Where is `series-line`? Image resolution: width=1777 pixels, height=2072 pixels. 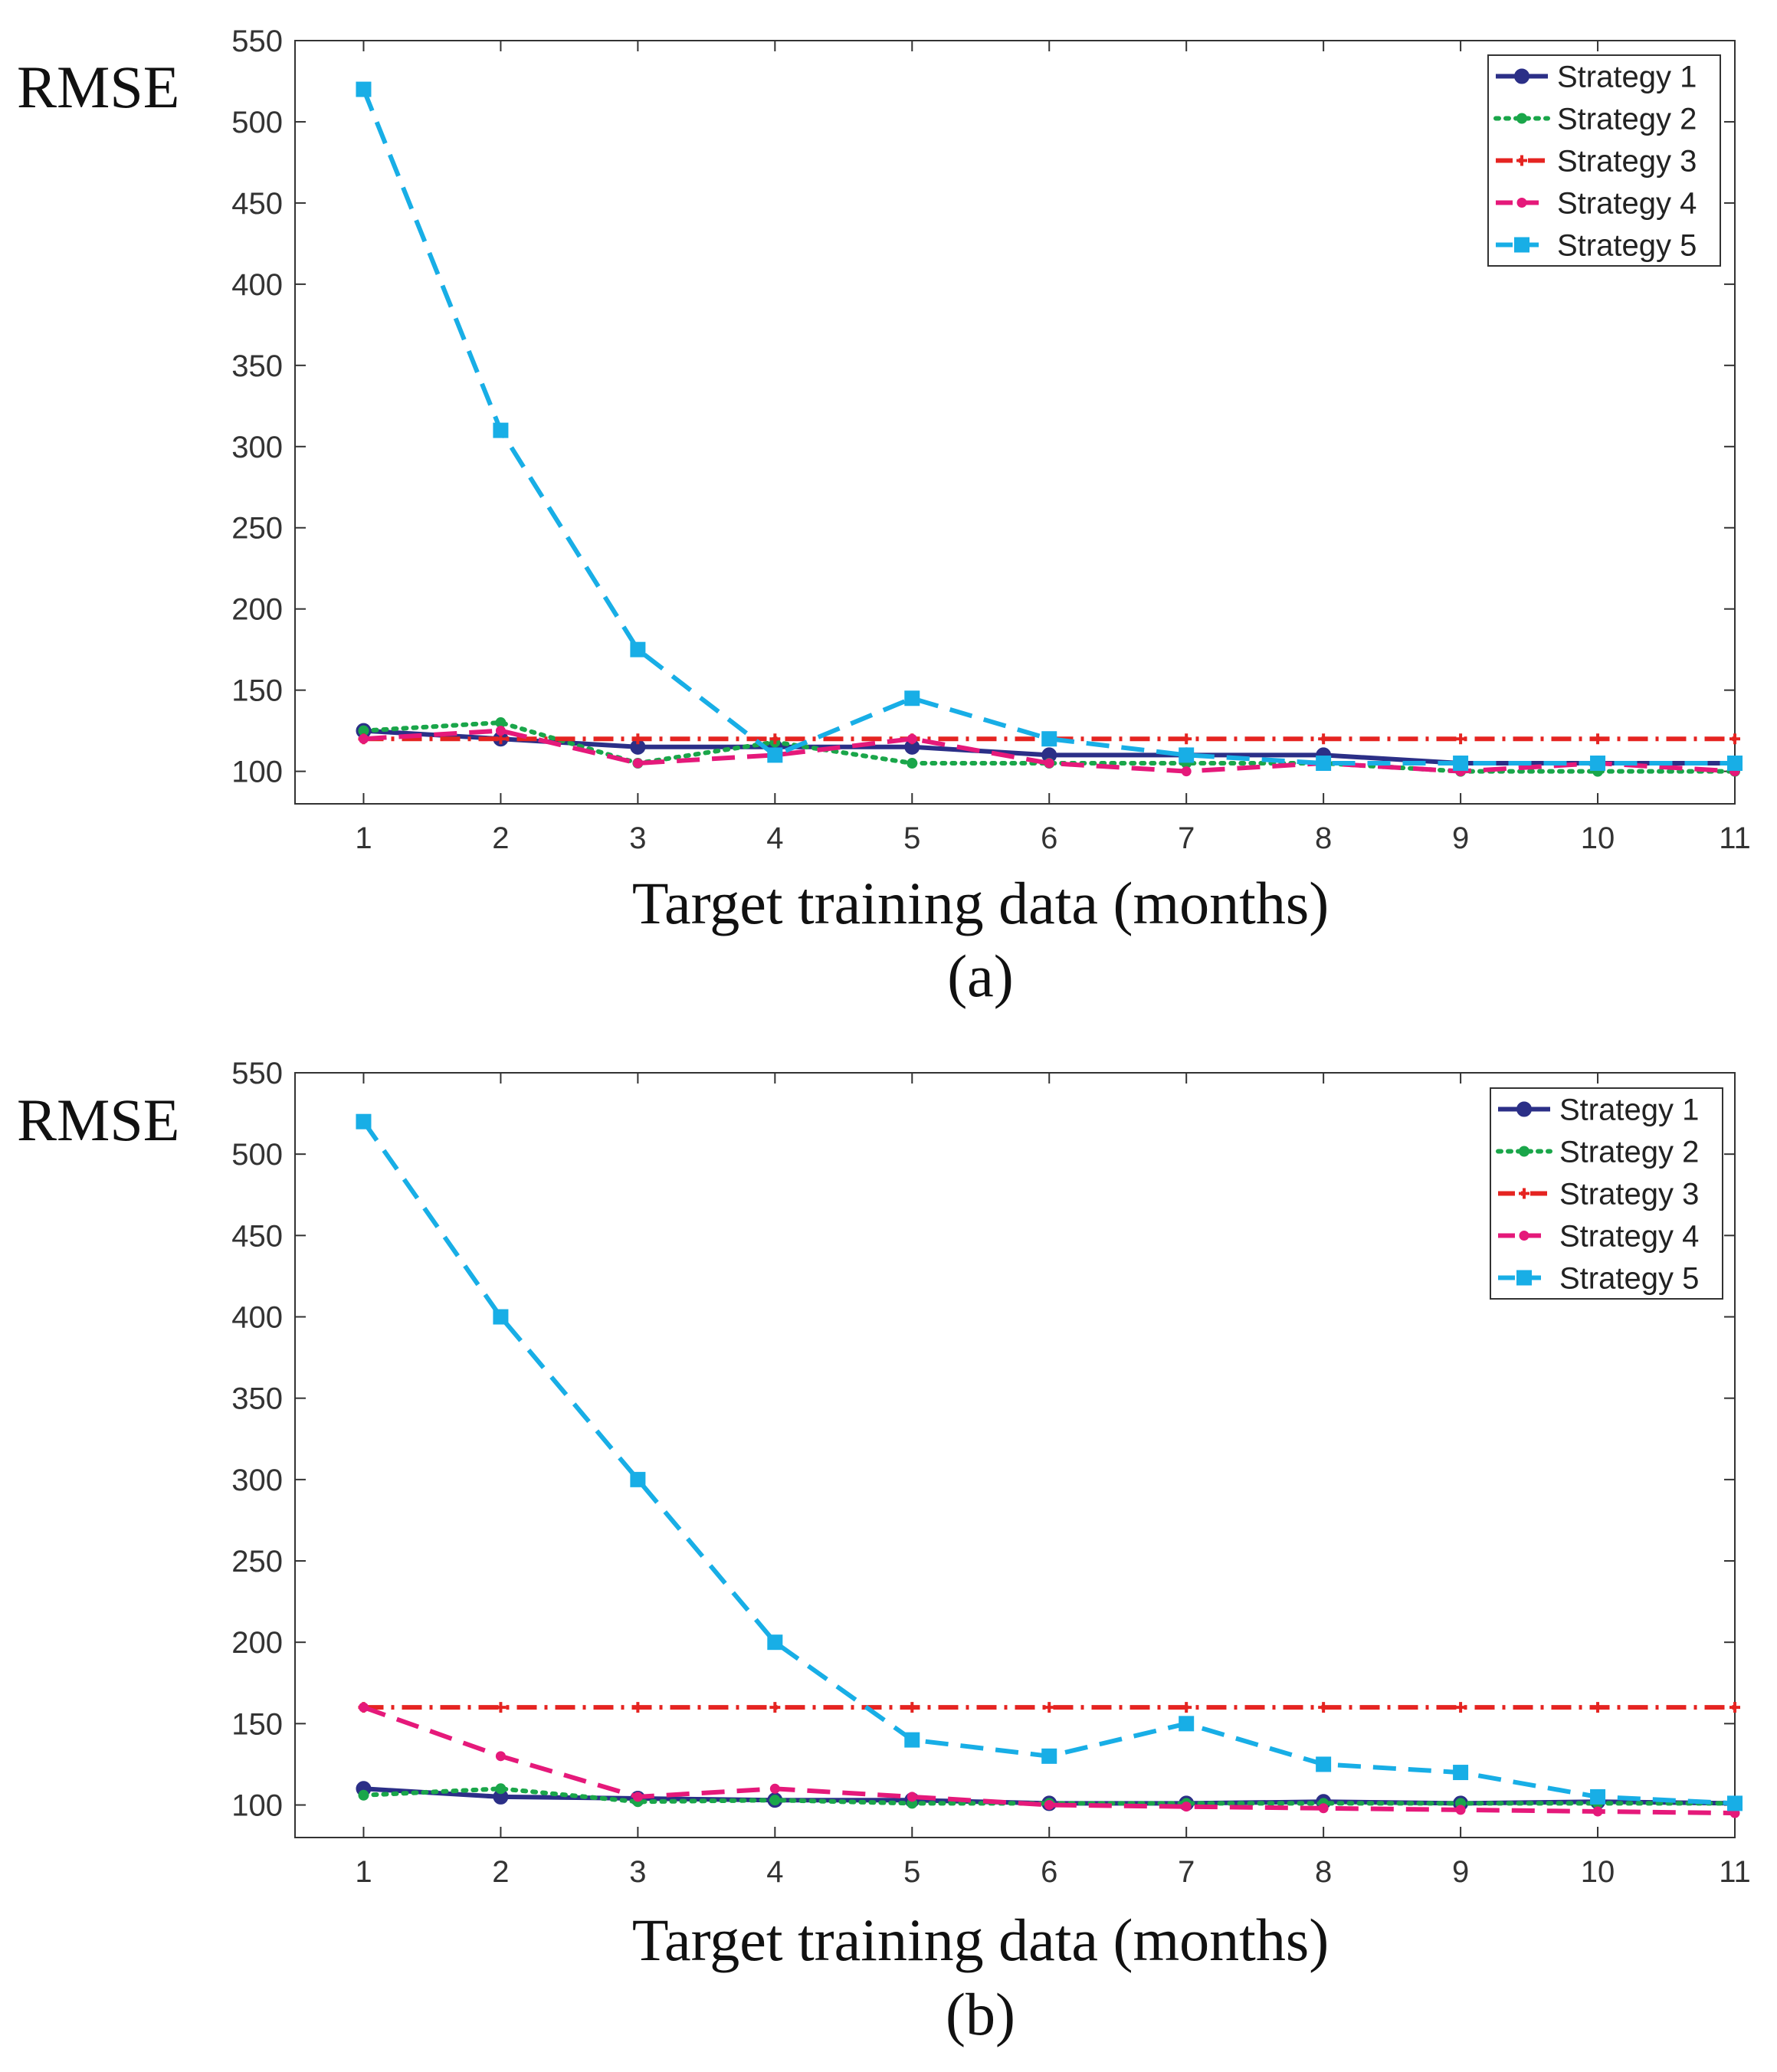
series-line is located at coordinates (1049, 751).